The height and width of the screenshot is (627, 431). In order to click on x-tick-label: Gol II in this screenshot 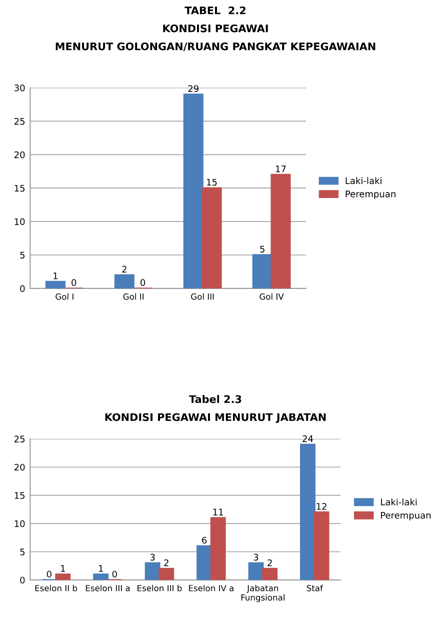, I will do `click(133, 296)`.